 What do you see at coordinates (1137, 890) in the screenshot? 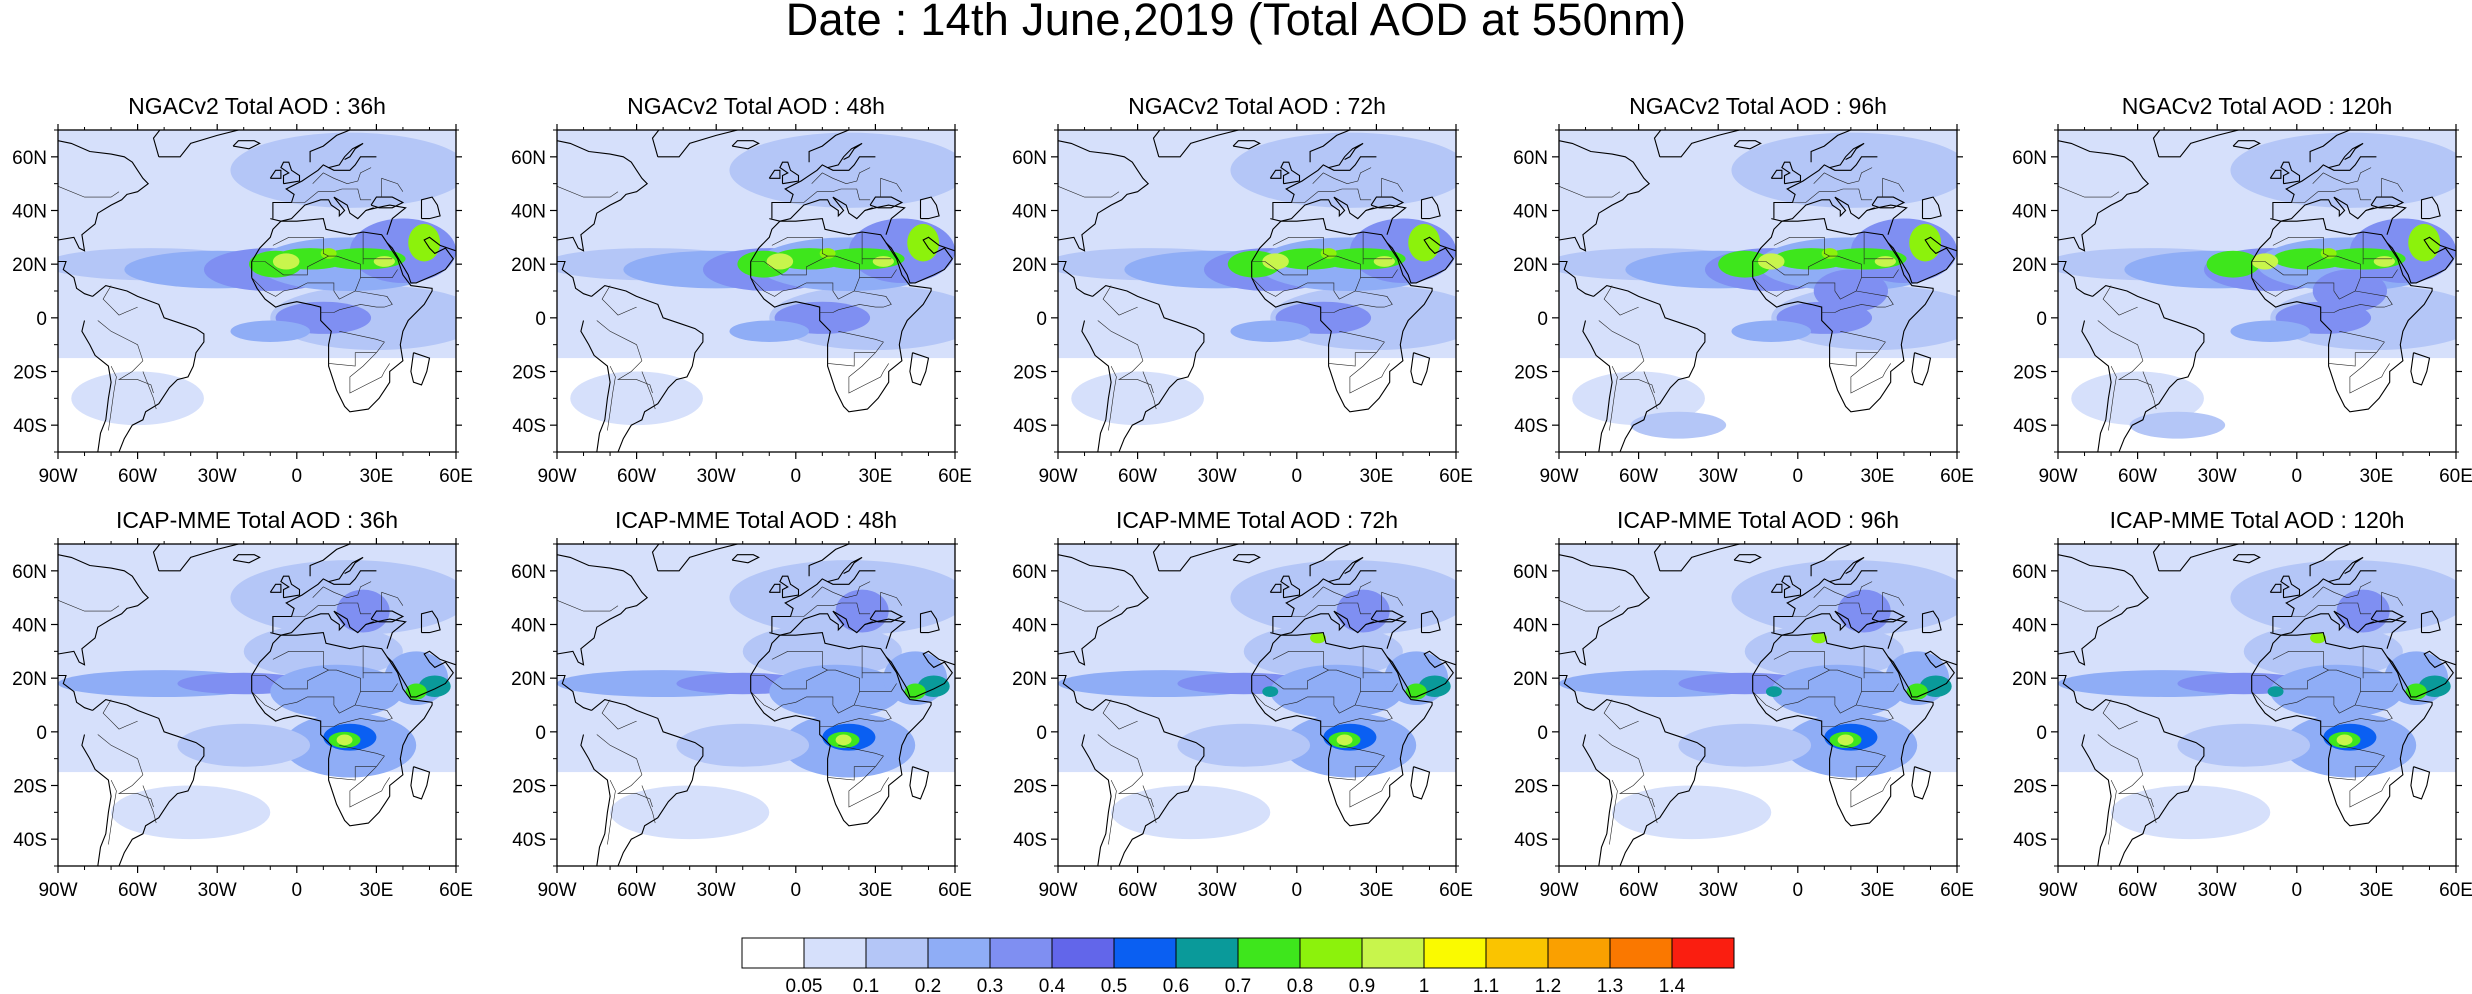
I see `lon-tick-label: 60W` at bounding box center [1137, 890].